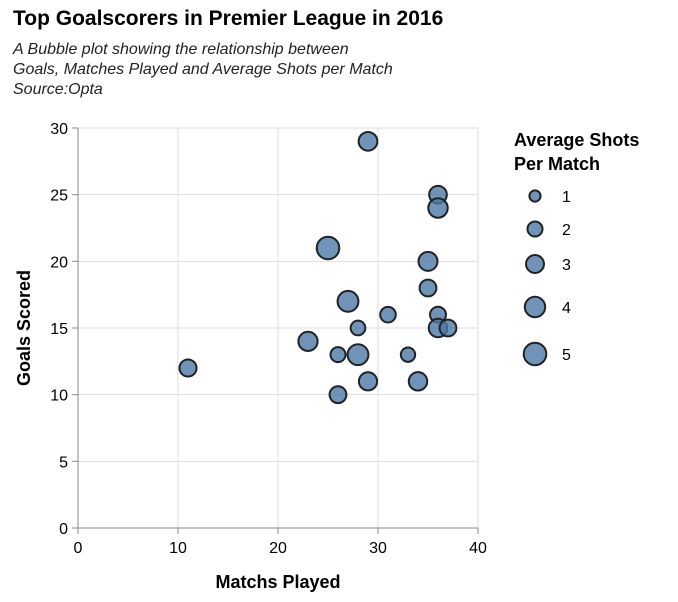  I want to click on x-axis-title: Matchs Played, so click(277, 582).